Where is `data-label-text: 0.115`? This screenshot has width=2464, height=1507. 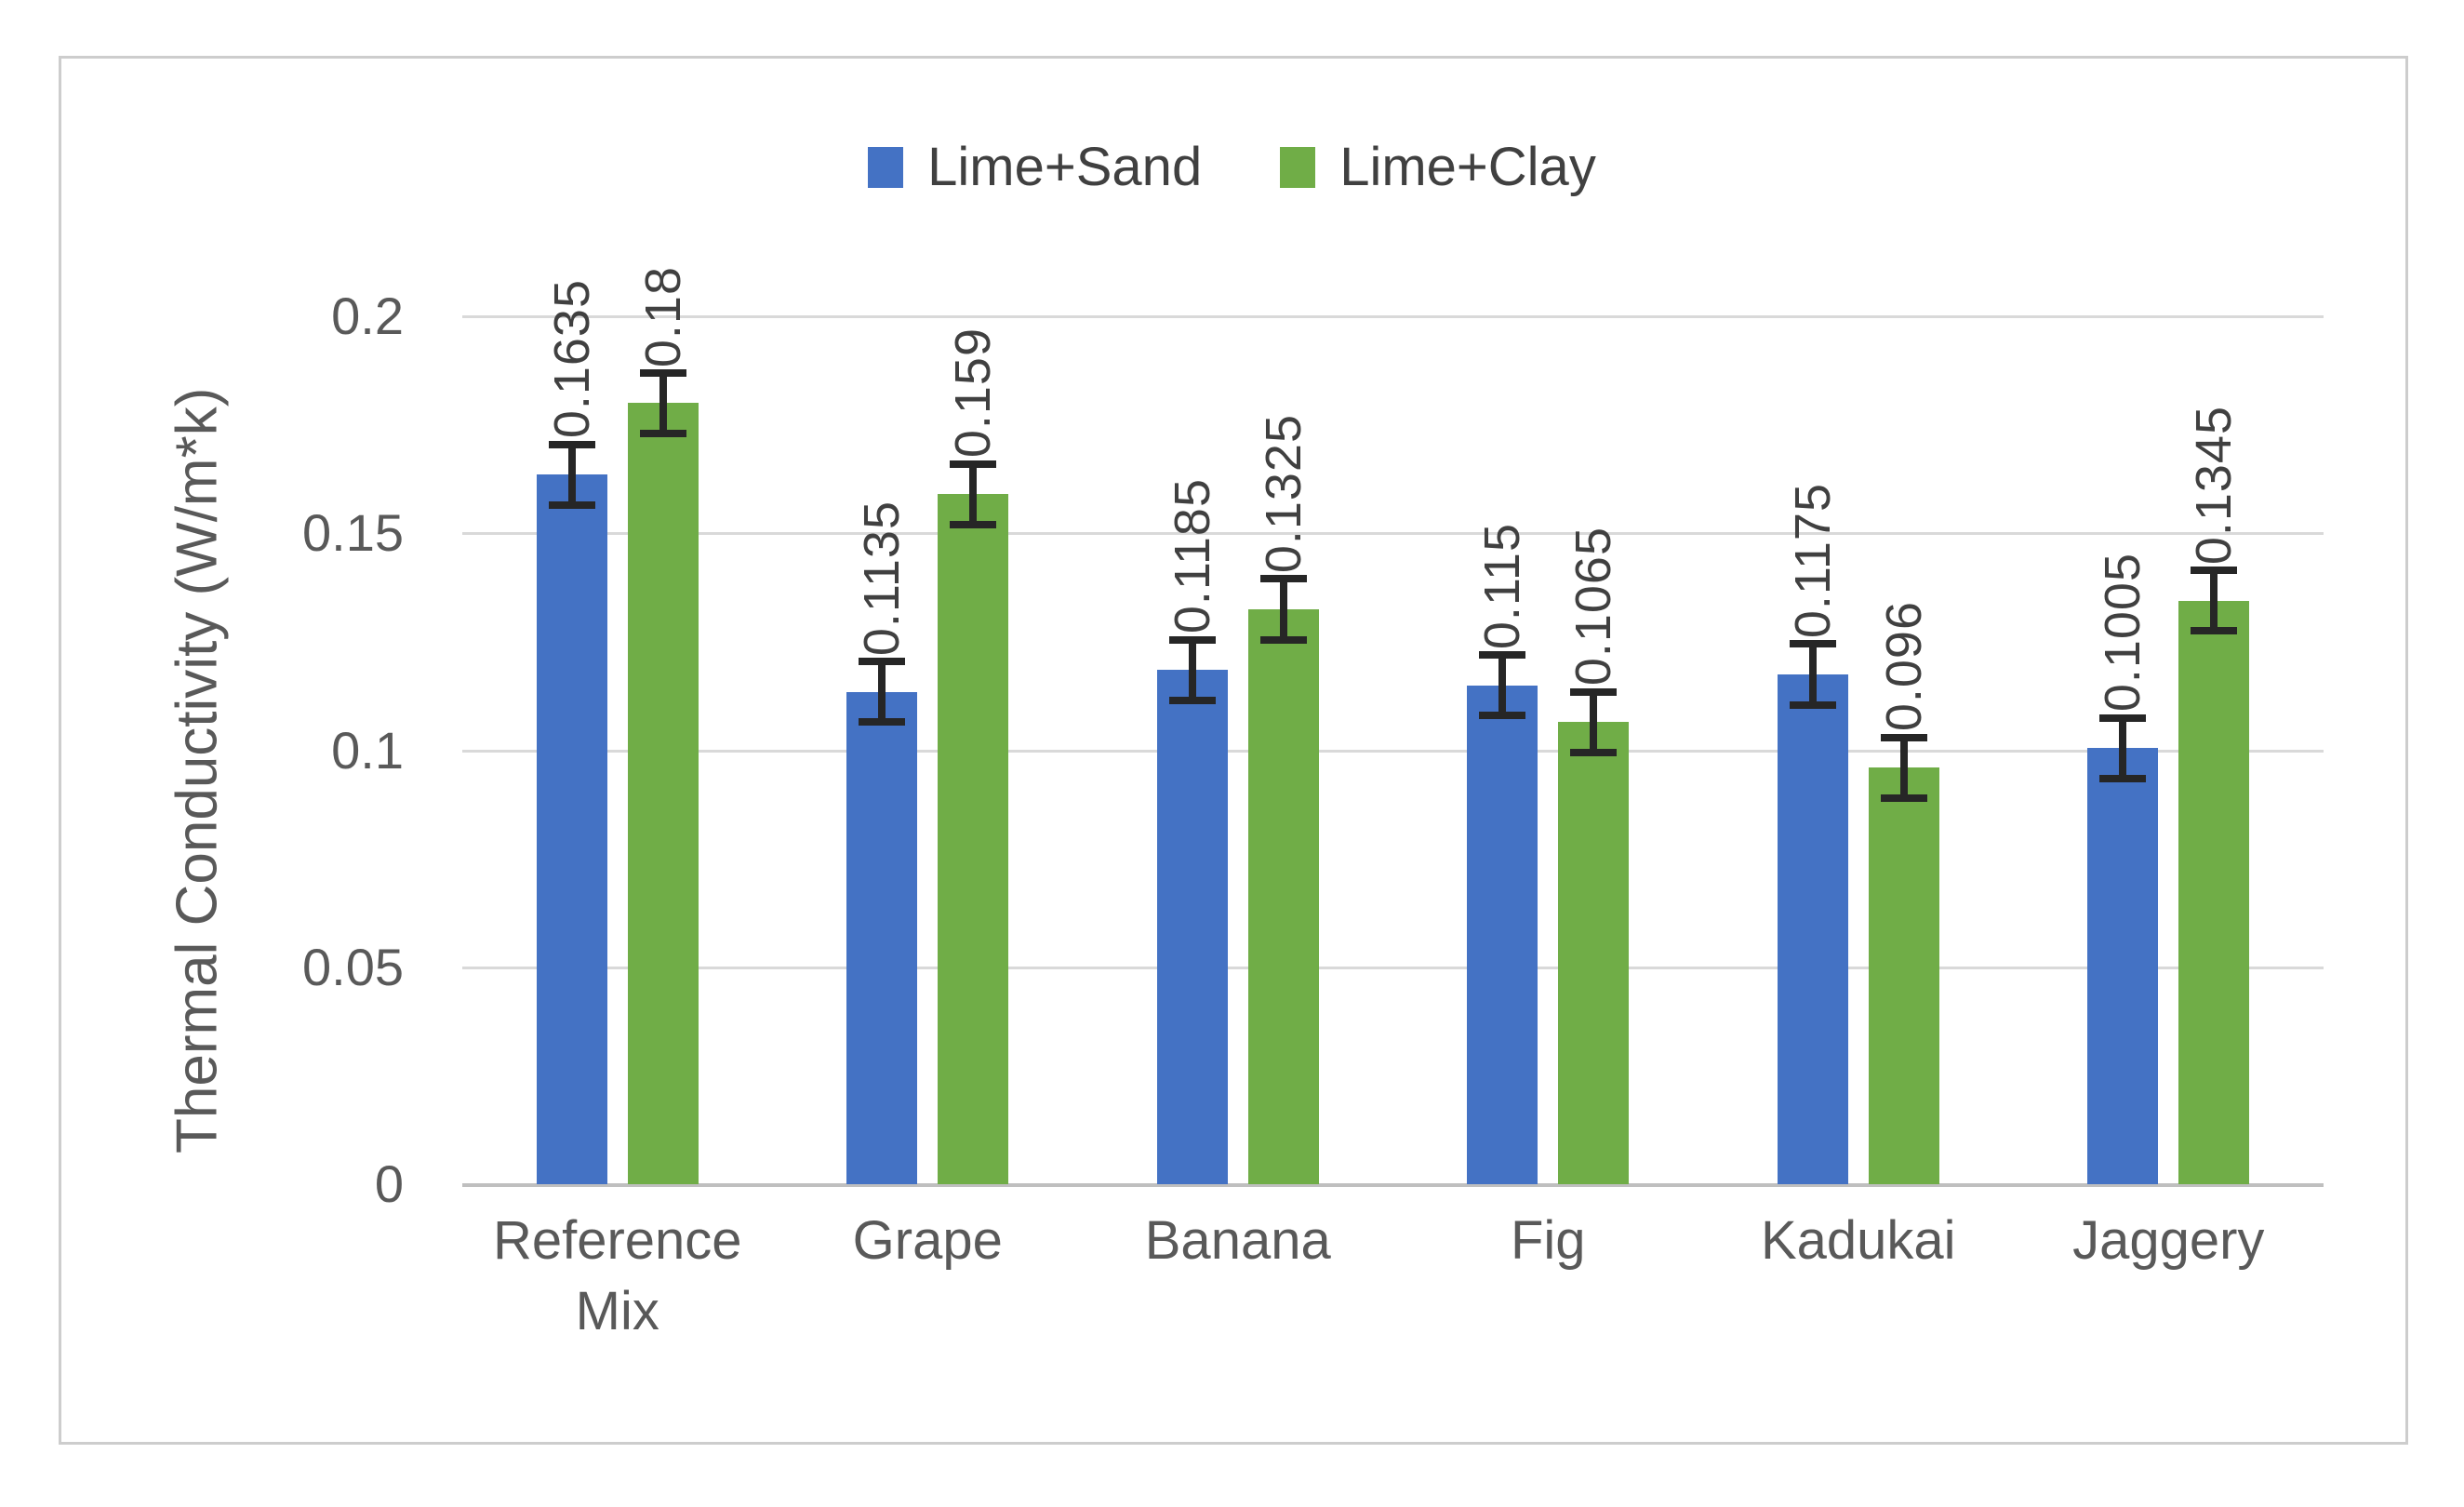 data-label-text: 0.115 is located at coordinates (1502, 585).